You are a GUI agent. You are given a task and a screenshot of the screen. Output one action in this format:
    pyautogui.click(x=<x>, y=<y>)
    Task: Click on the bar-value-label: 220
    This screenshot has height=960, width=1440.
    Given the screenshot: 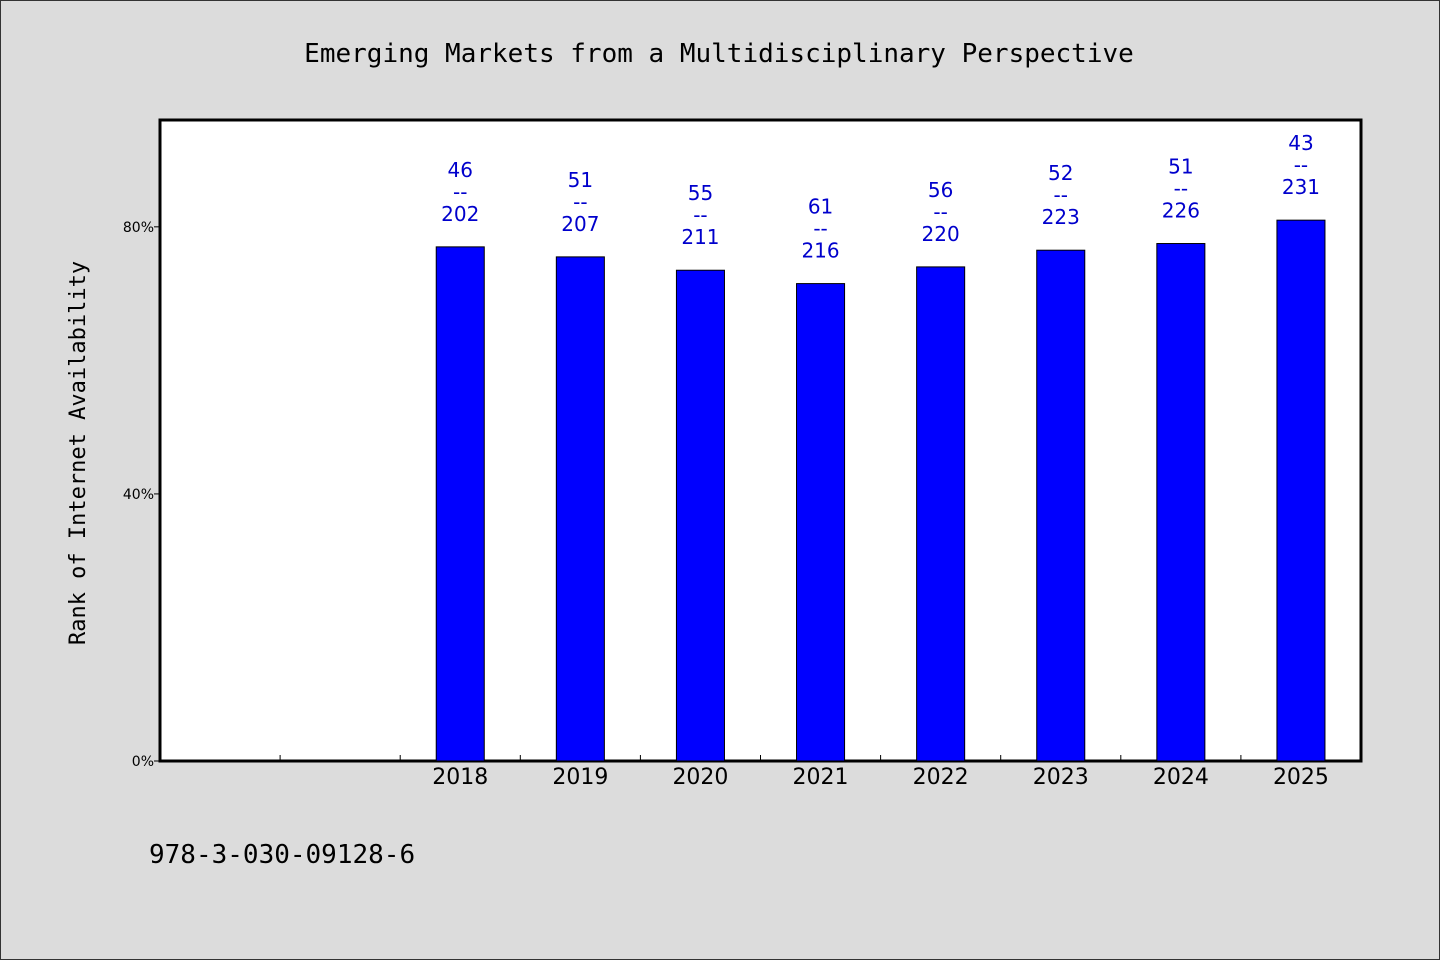 What is the action you would take?
    pyautogui.click(x=941, y=234)
    